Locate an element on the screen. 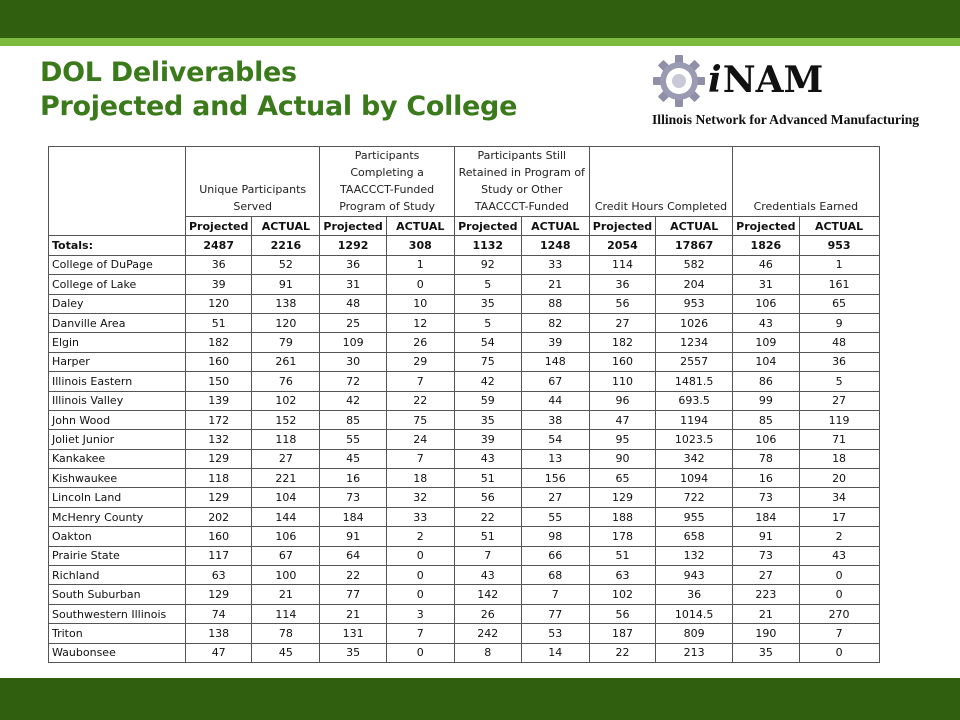 The image size is (960, 720). value-cell: 66 is located at coordinates (555, 556).